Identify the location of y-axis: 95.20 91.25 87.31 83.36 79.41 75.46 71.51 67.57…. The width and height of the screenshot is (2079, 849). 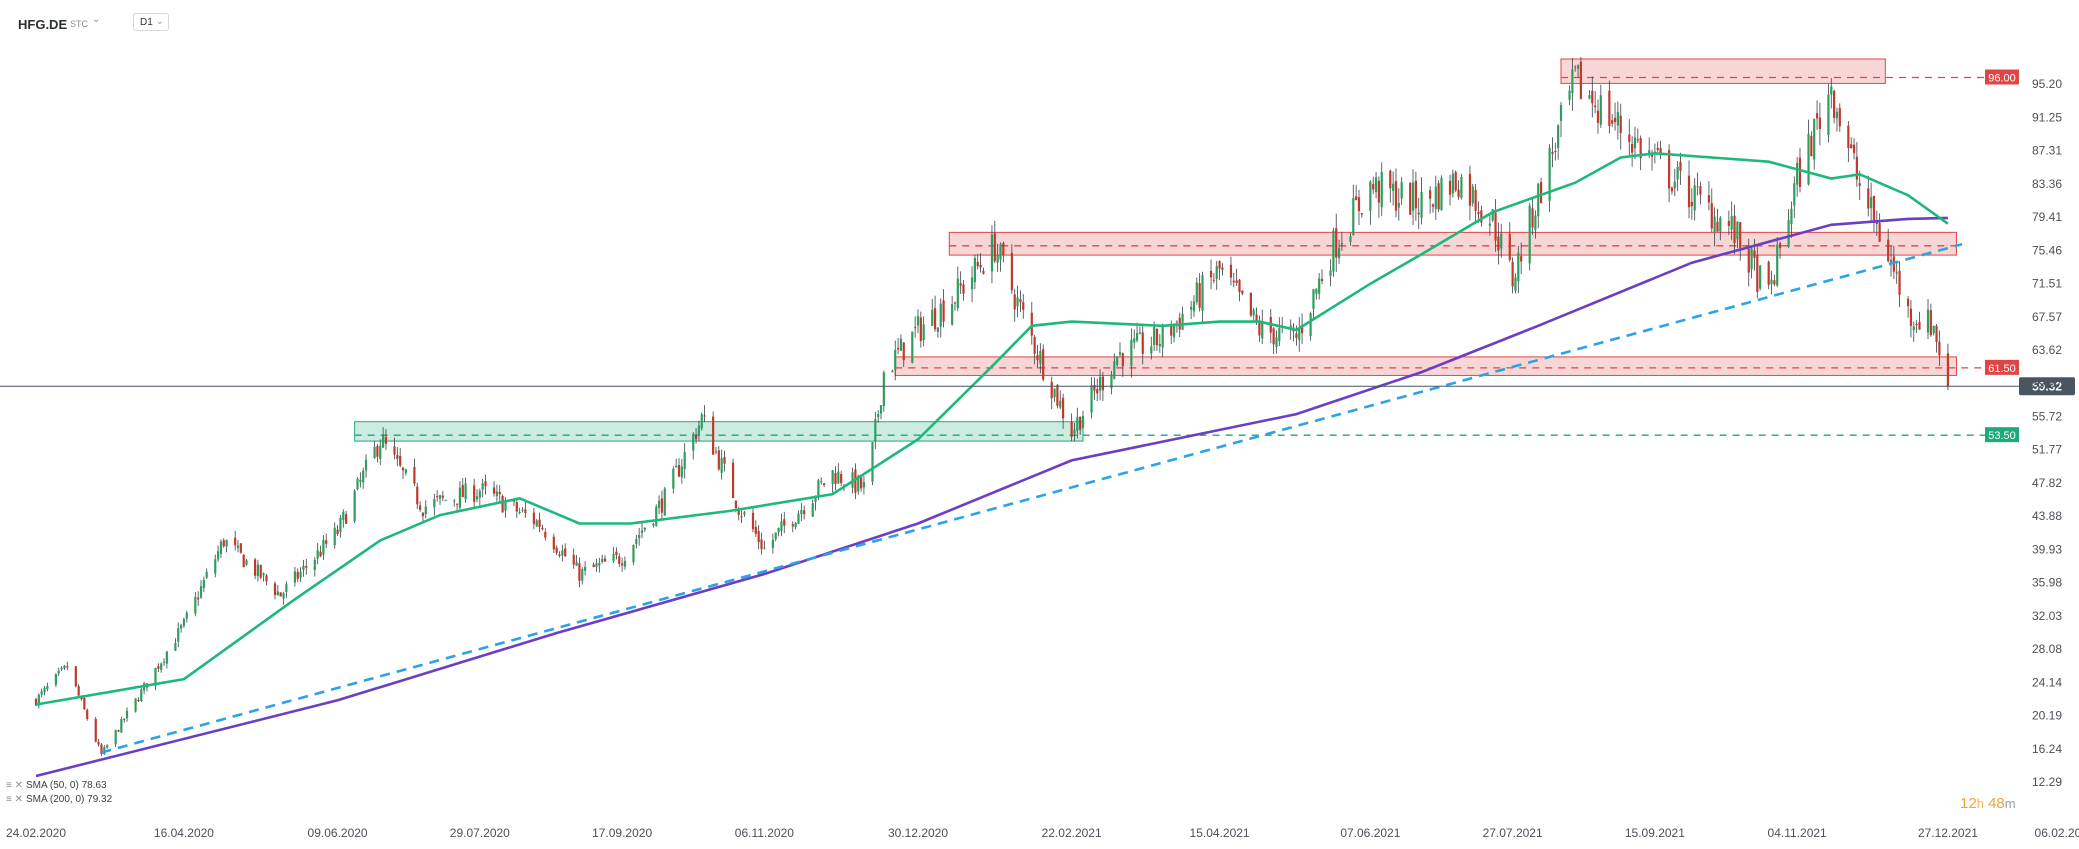
(2047, 433).